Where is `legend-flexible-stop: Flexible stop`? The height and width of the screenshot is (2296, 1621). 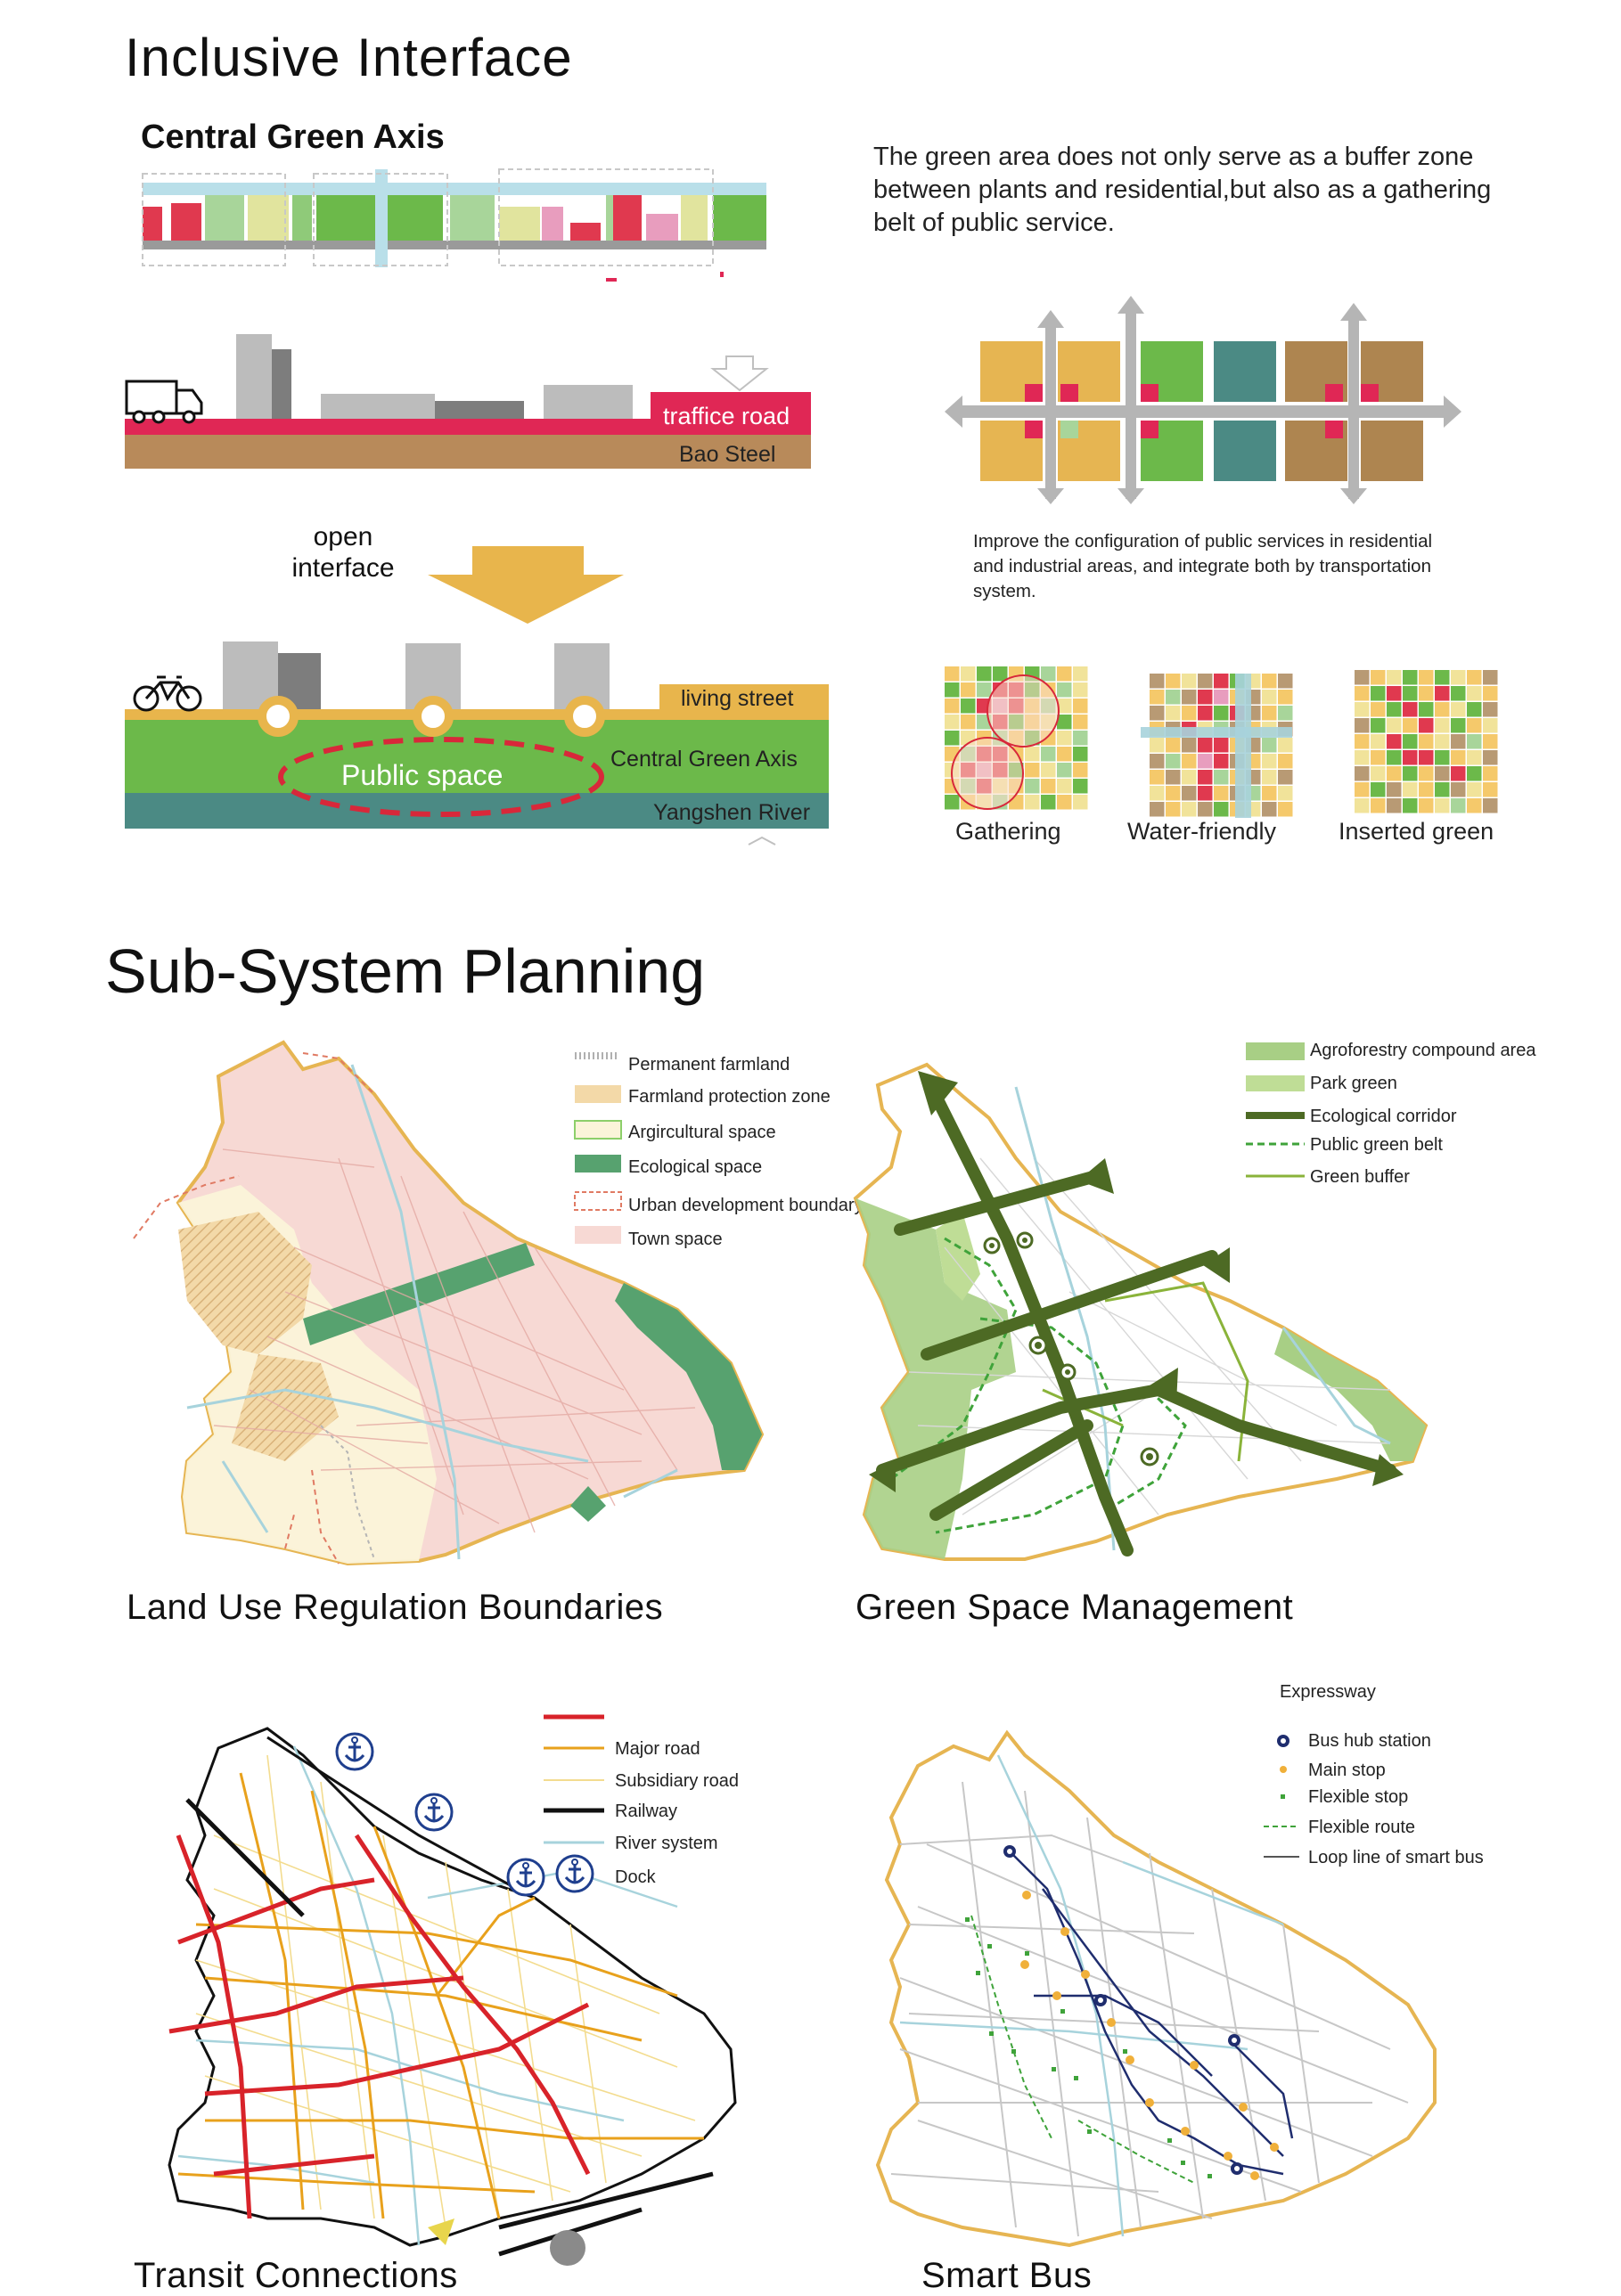
legend-flexible-stop: Flexible stop is located at coordinates (1358, 1797).